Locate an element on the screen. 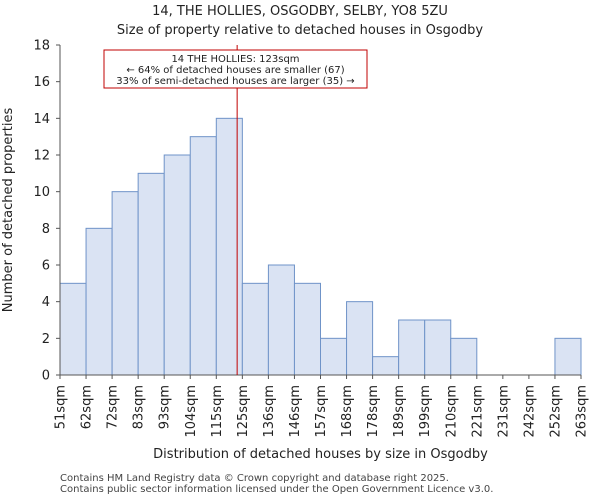 The height and width of the screenshot is (500, 600). y-axis-label: Number of detached properties is located at coordinates (8, 210).